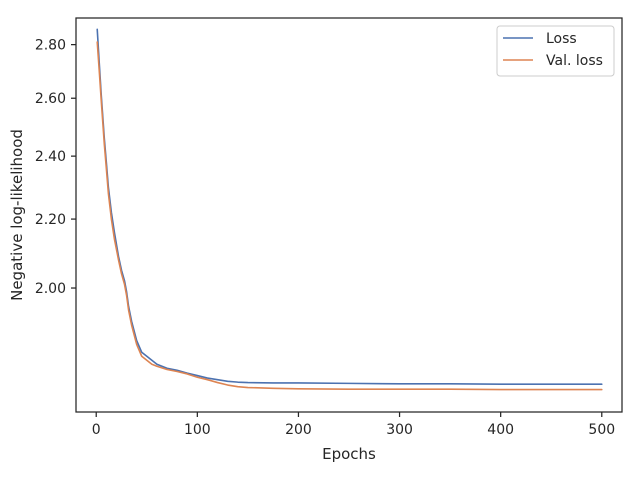 The height and width of the screenshot is (480, 640). I want to click on y-axis-label: Negative log-likelihood, so click(17, 215).